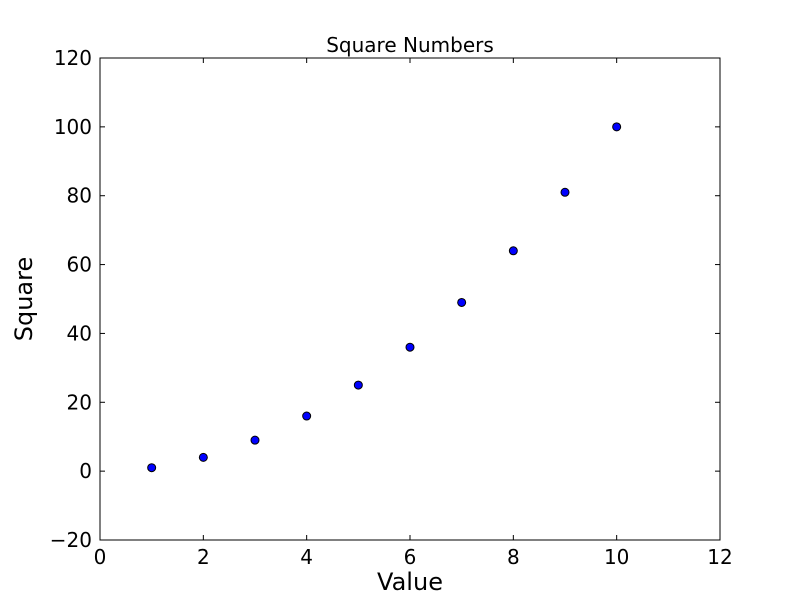 This screenshot has width=800, height=600. Describe the element at coordinates (410, 557) in the screenshot. I see `x-tick-label: 6` at that location.